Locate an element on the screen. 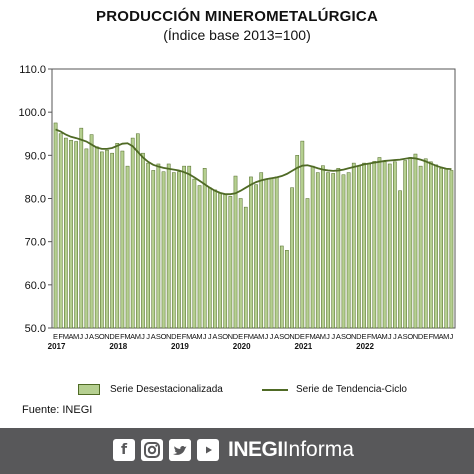  youtube-icon is located at coordinates (208, 450).